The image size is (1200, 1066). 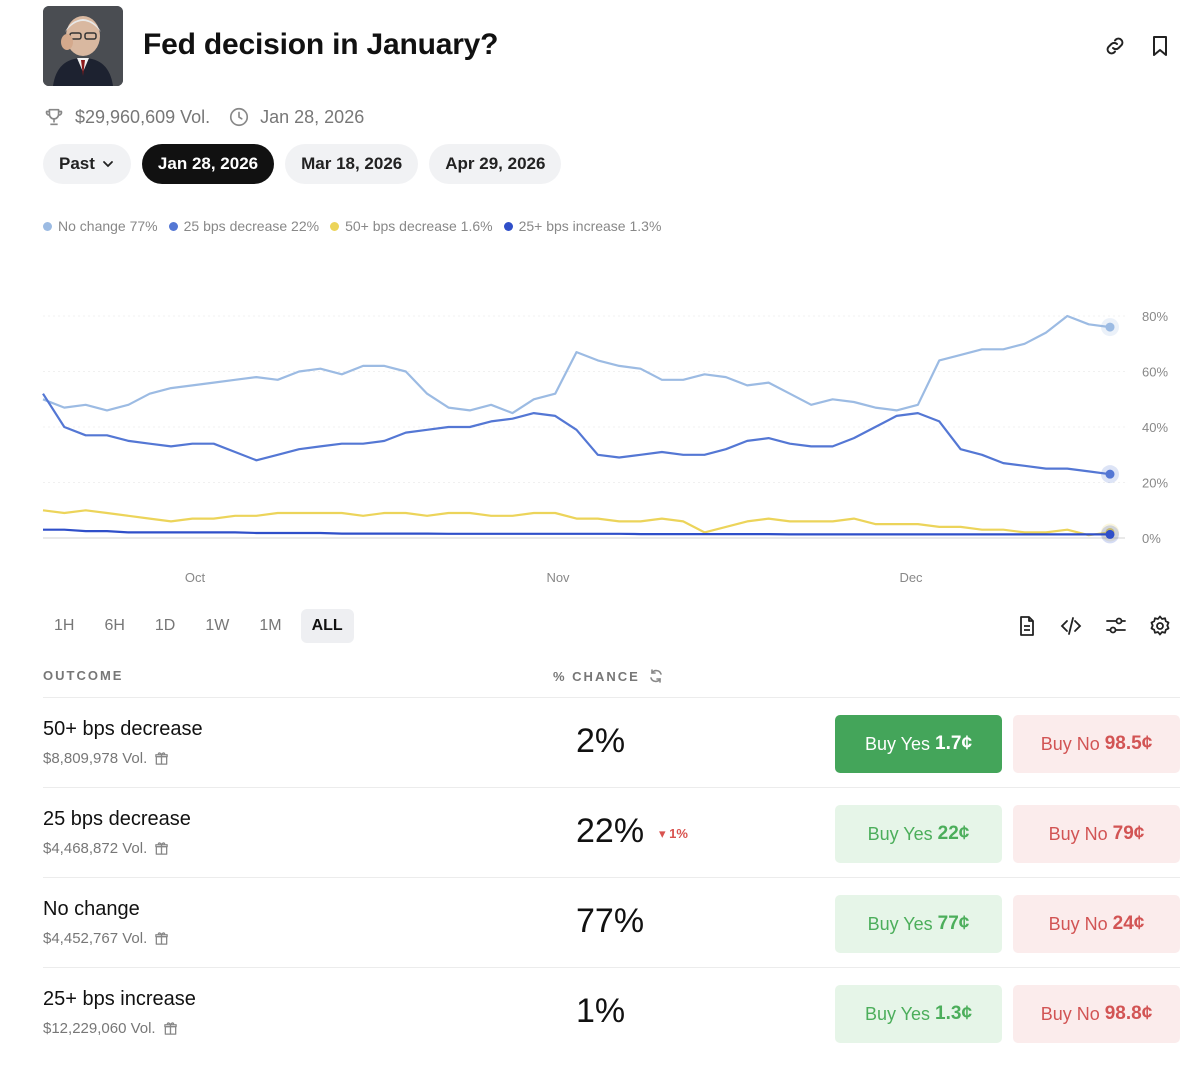 What do you see at coordinates (208, 164) in the screenshot?
I see `pill-jan-28-2026: Jan 28, 2026` at bounding box center [208, 164].